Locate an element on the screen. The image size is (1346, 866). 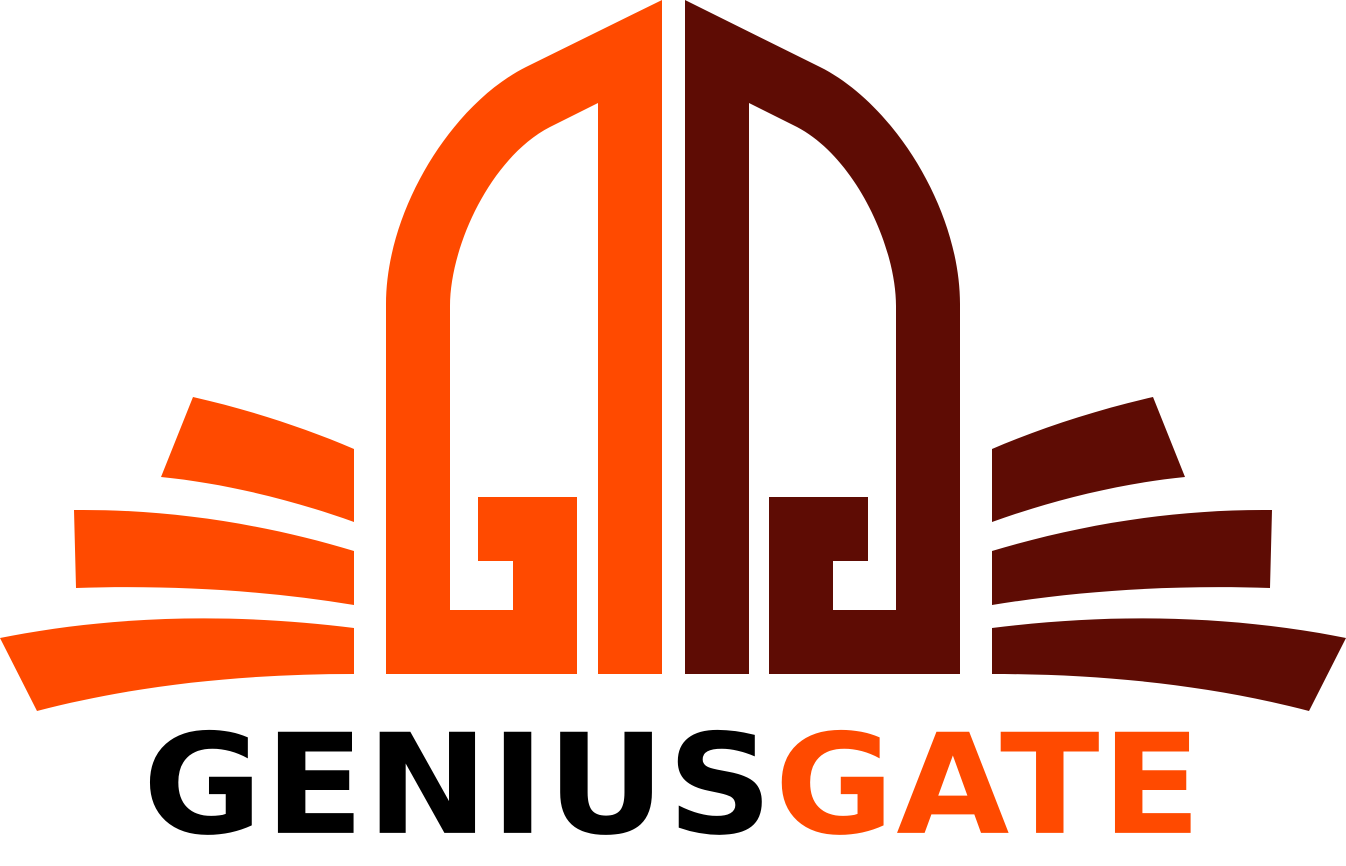
left-wing-icon is located at coordinates (177, 554).